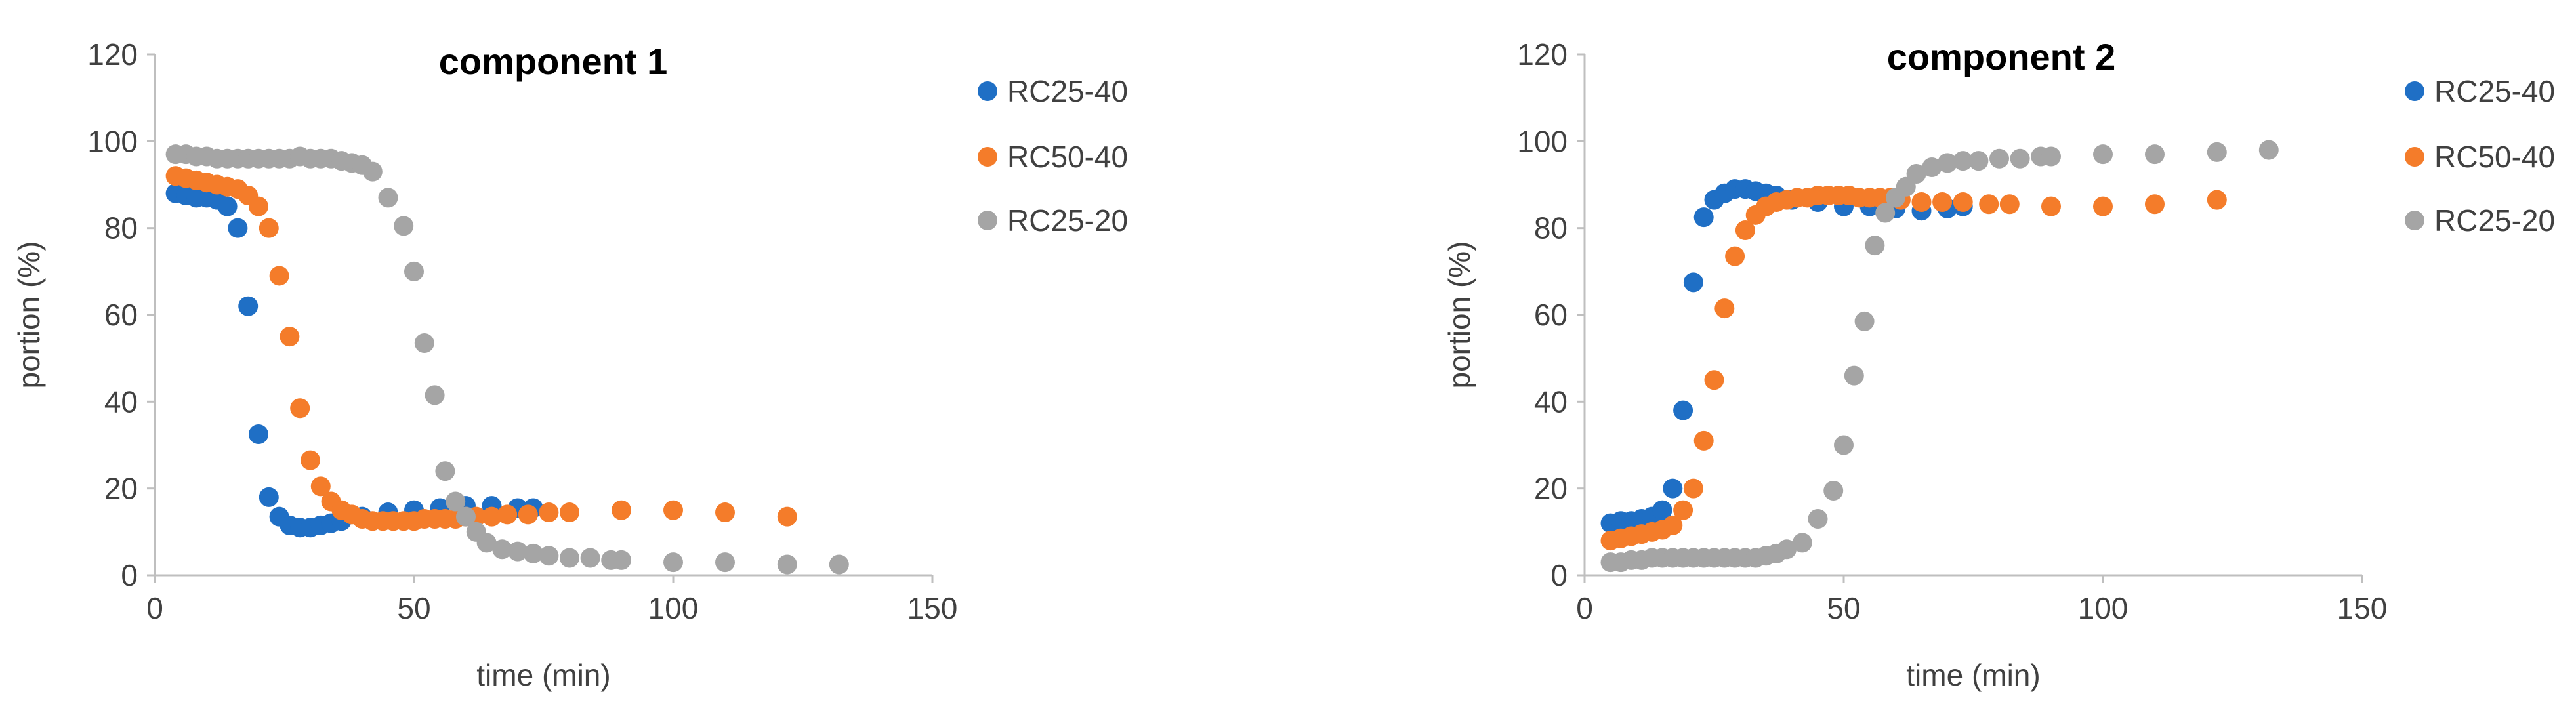 Image resolution: width=2576 pixels, height=717 pixels. I want to click on y-tick-label: 100, so click(1542, 141).